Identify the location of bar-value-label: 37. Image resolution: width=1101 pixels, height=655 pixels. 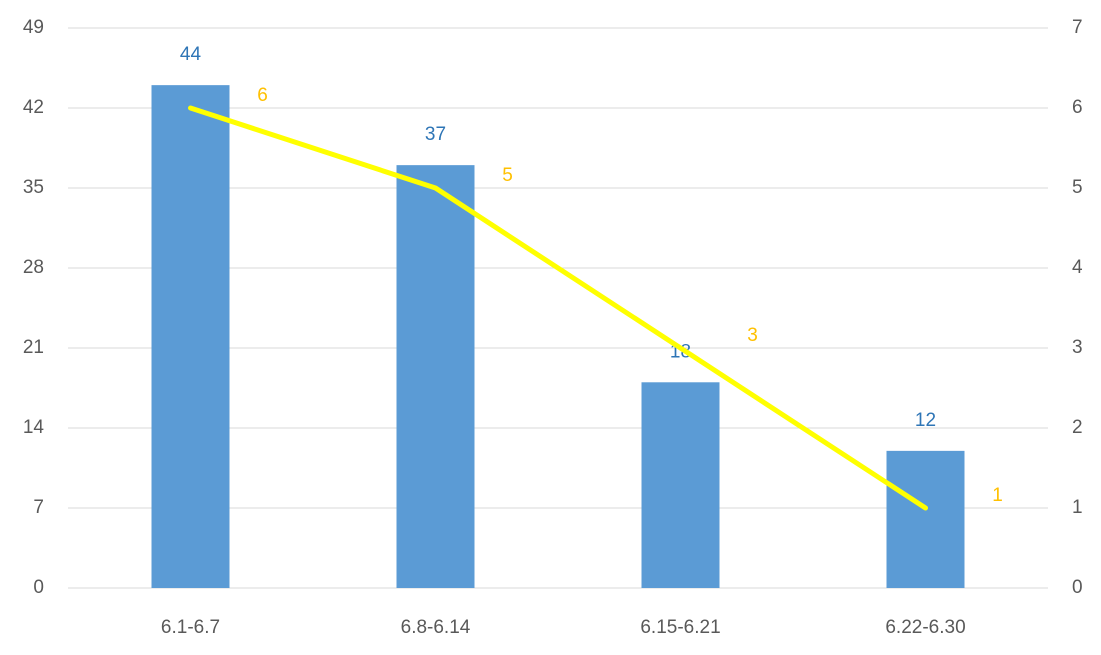
(435, 134).